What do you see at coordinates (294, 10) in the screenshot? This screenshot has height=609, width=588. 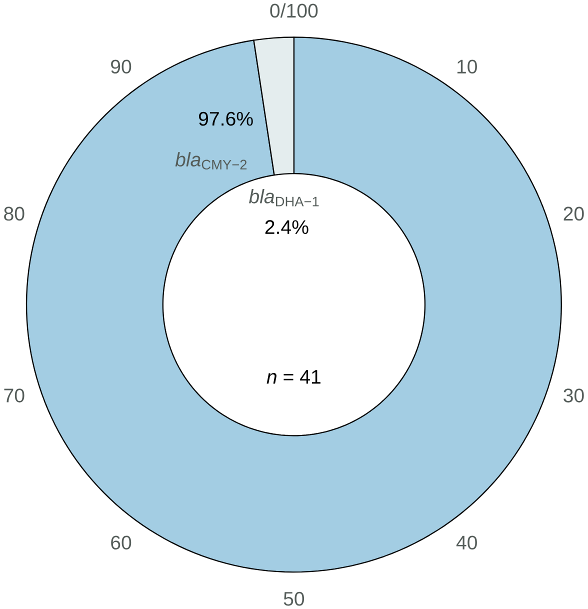 I see `text: 0/100` at bounding box center [294, 10].